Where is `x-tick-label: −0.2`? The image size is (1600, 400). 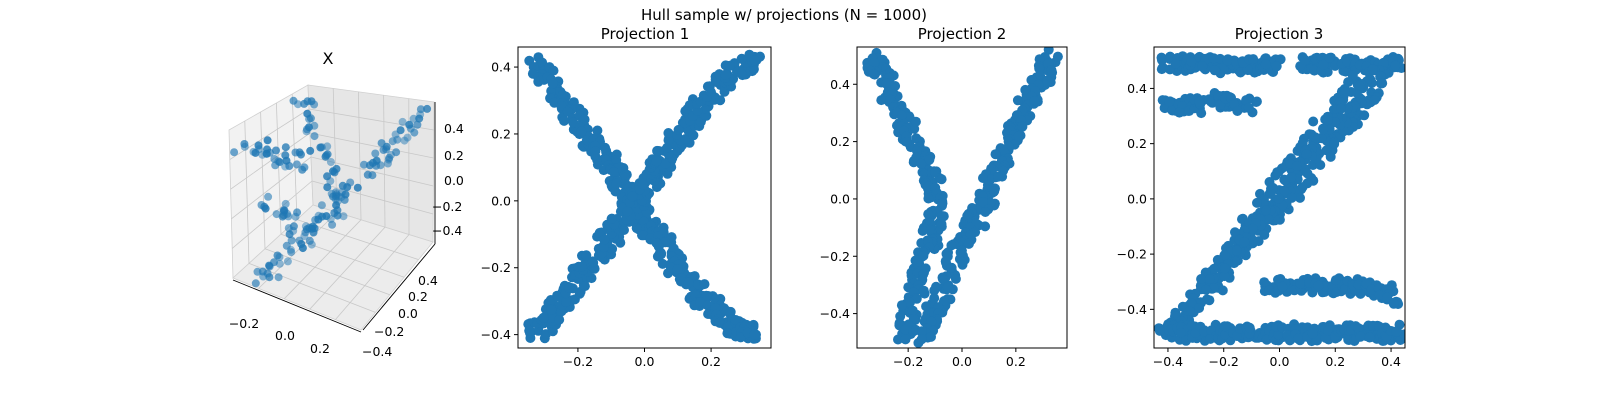 x-tick-label: −0.2 is located at coordinates (1224, 361).